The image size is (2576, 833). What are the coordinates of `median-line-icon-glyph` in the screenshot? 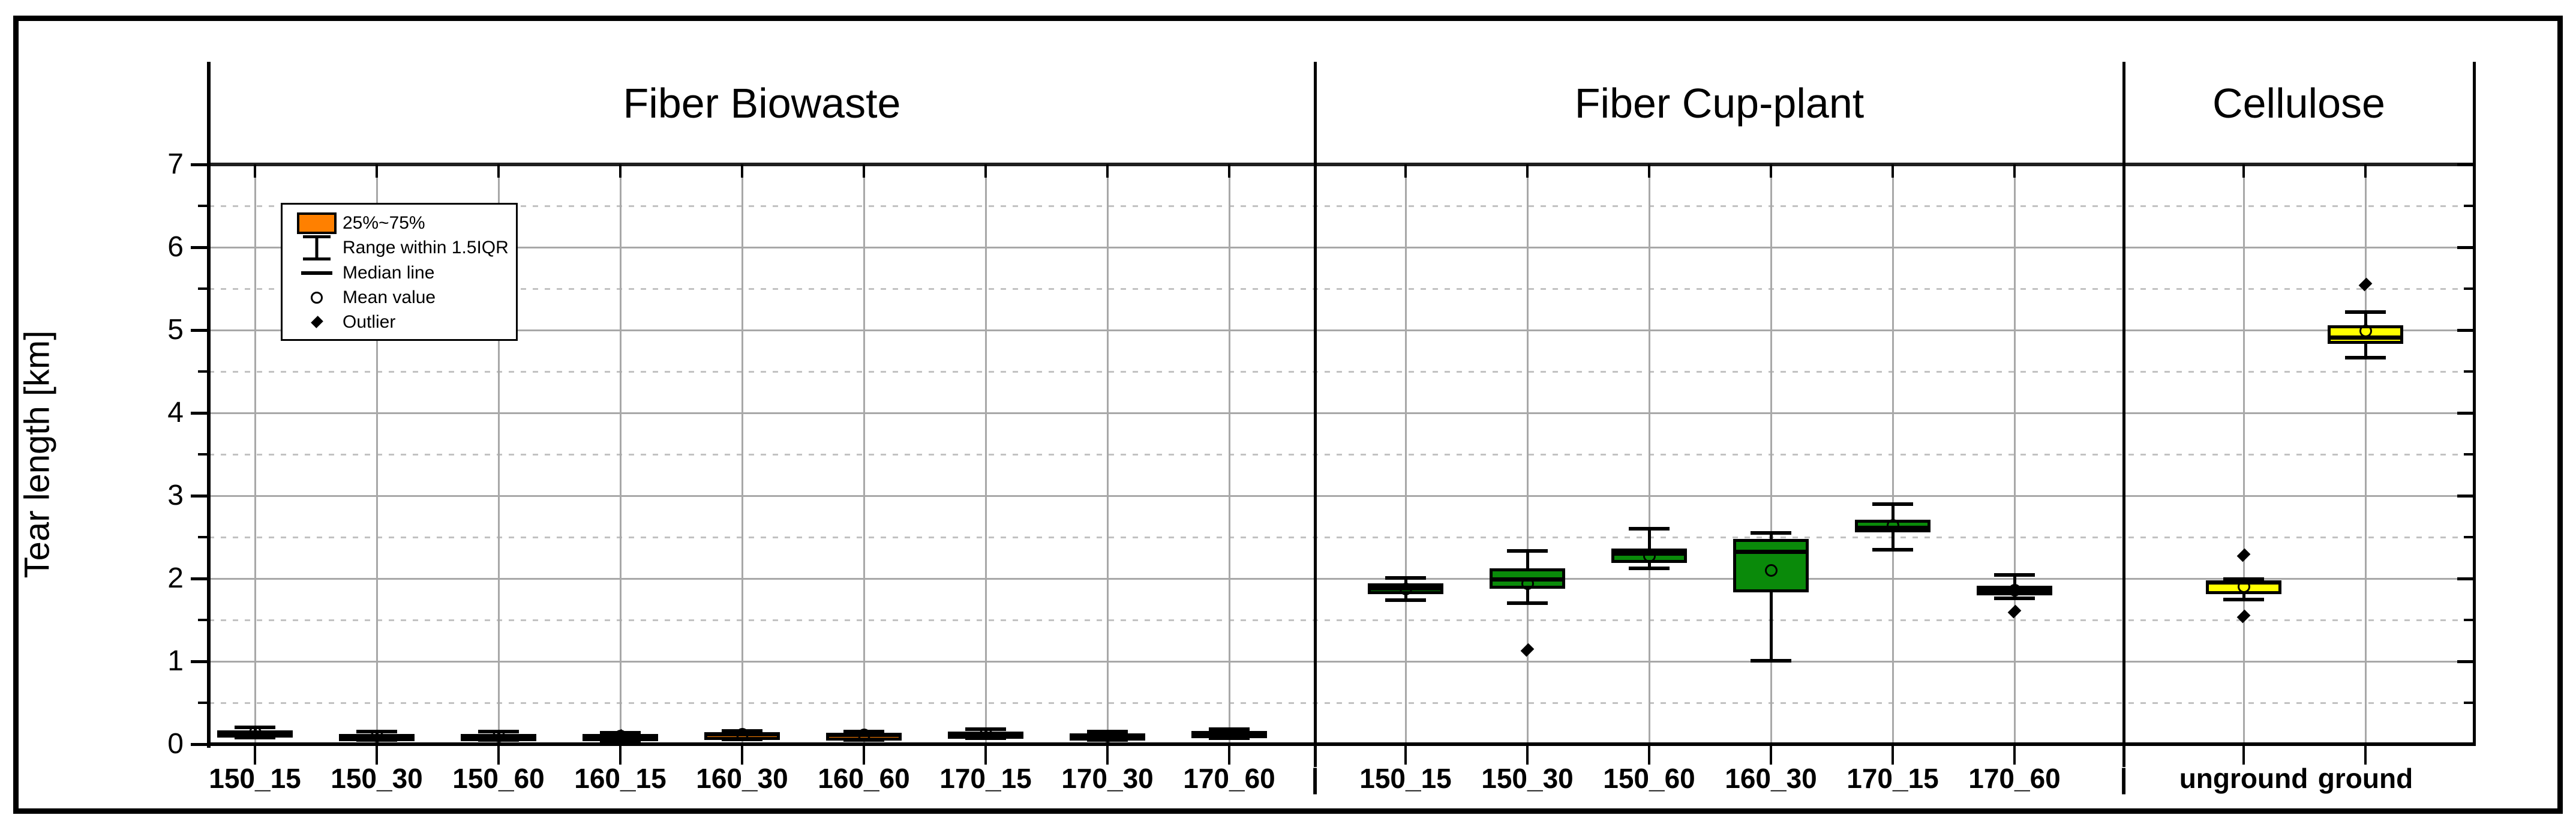 It's located at (317, 273).